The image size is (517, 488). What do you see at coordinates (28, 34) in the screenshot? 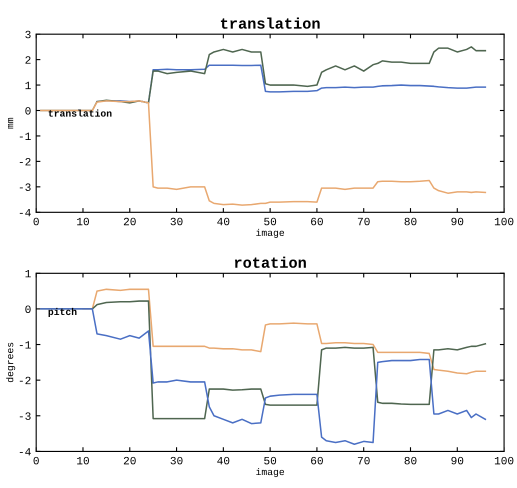
I see `y-tick-label: 3` at bounding box center [28, 34].